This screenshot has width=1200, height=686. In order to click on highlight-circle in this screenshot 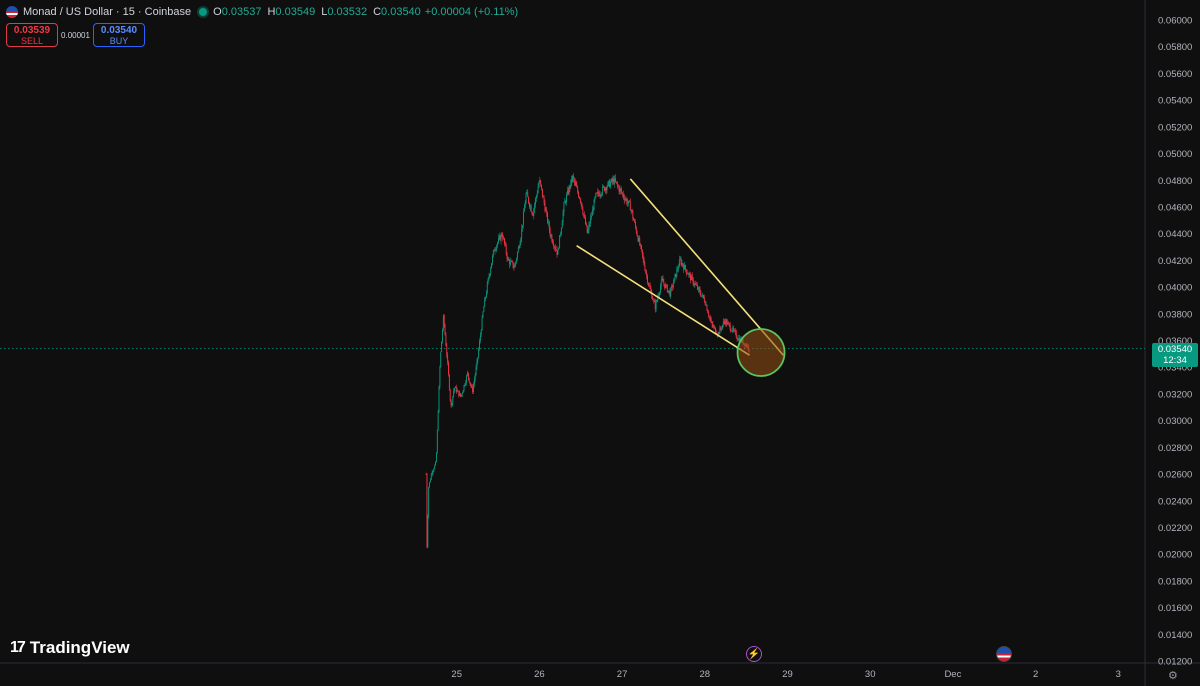, I will do `click(761, 352)`.